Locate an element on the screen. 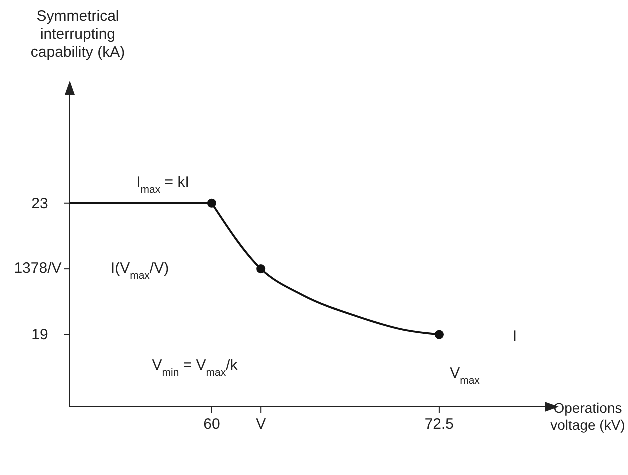  x-tick-label: V is located at coordinates (261, 424).